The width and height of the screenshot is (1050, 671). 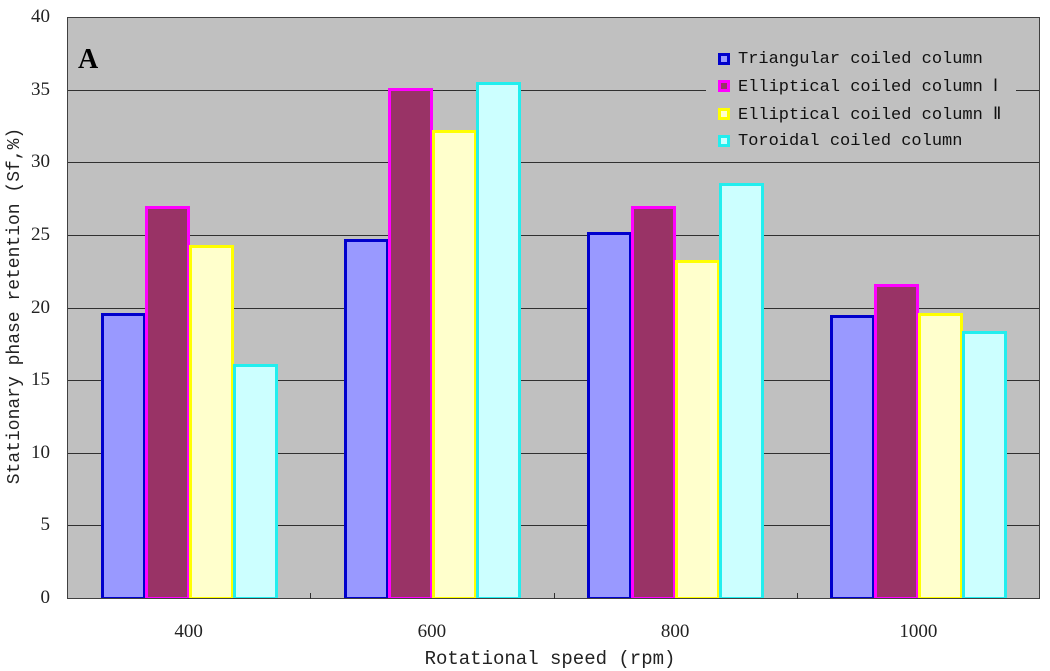 I want to click on x-tick-label: 600, so click(x=432, y=631).